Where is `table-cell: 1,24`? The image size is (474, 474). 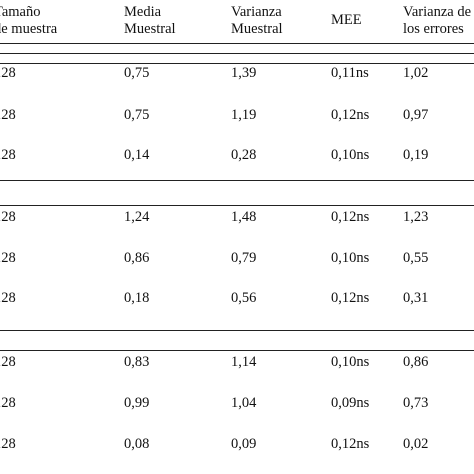 table-cell: 1,24 is located at coordinates (137, 217).